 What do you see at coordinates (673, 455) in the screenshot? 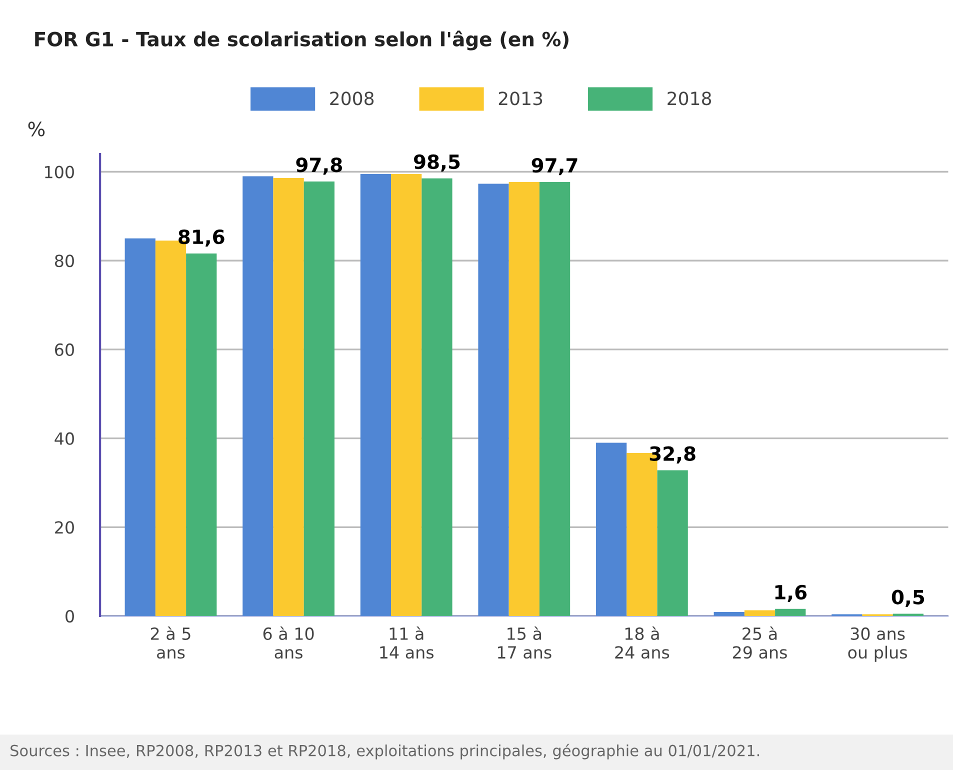
I see `data-label: 32,8` at bounding box center [673, 455].